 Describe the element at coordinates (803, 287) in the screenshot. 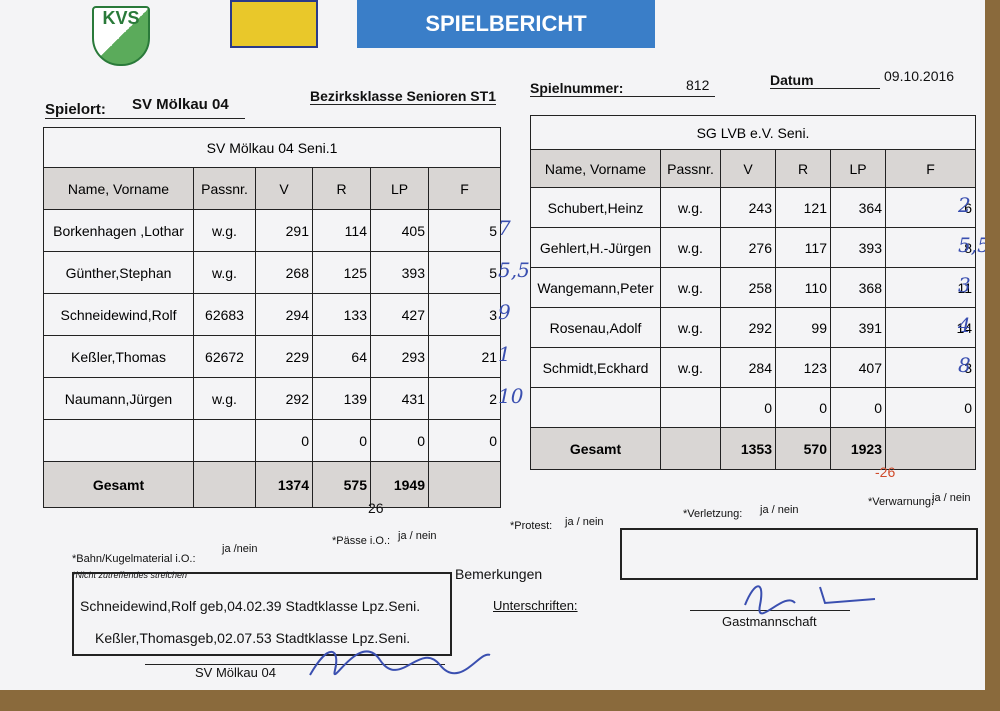

I see `cell-r: 110` at that location.